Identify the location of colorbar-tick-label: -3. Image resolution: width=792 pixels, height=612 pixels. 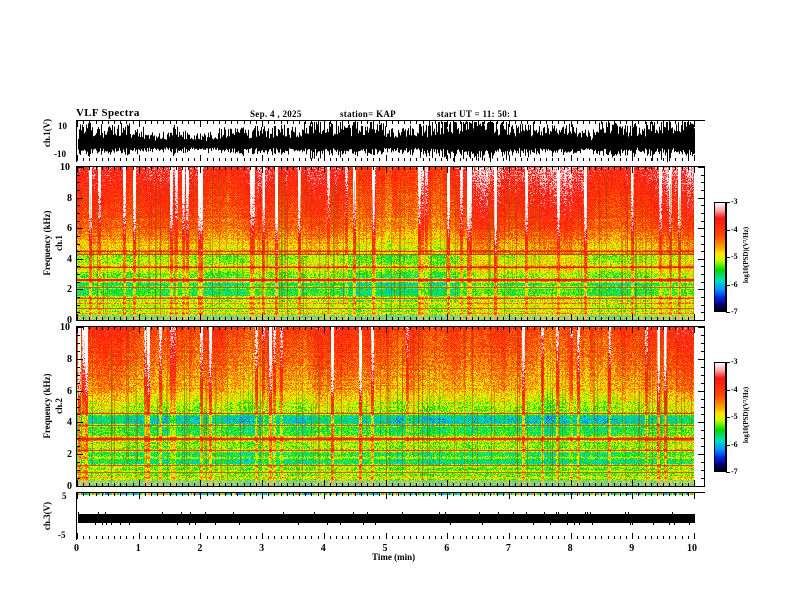
(734, 361).